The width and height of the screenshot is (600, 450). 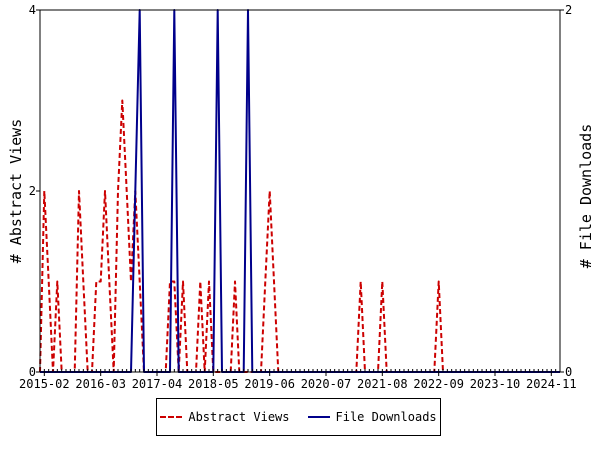 I want to click on x-tick-label: 2017-04, so click(x=157, y=384).